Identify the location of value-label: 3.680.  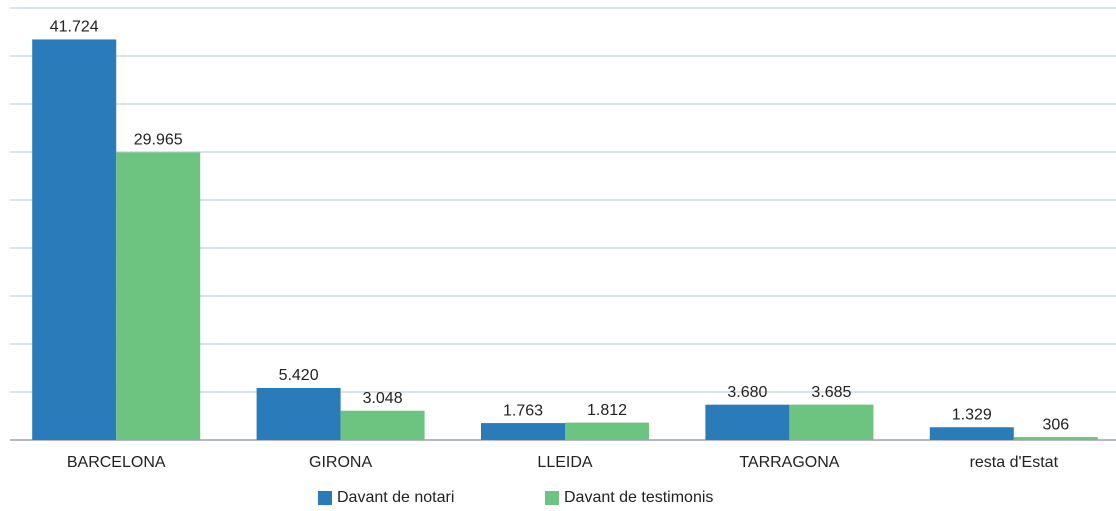
(747, 392).